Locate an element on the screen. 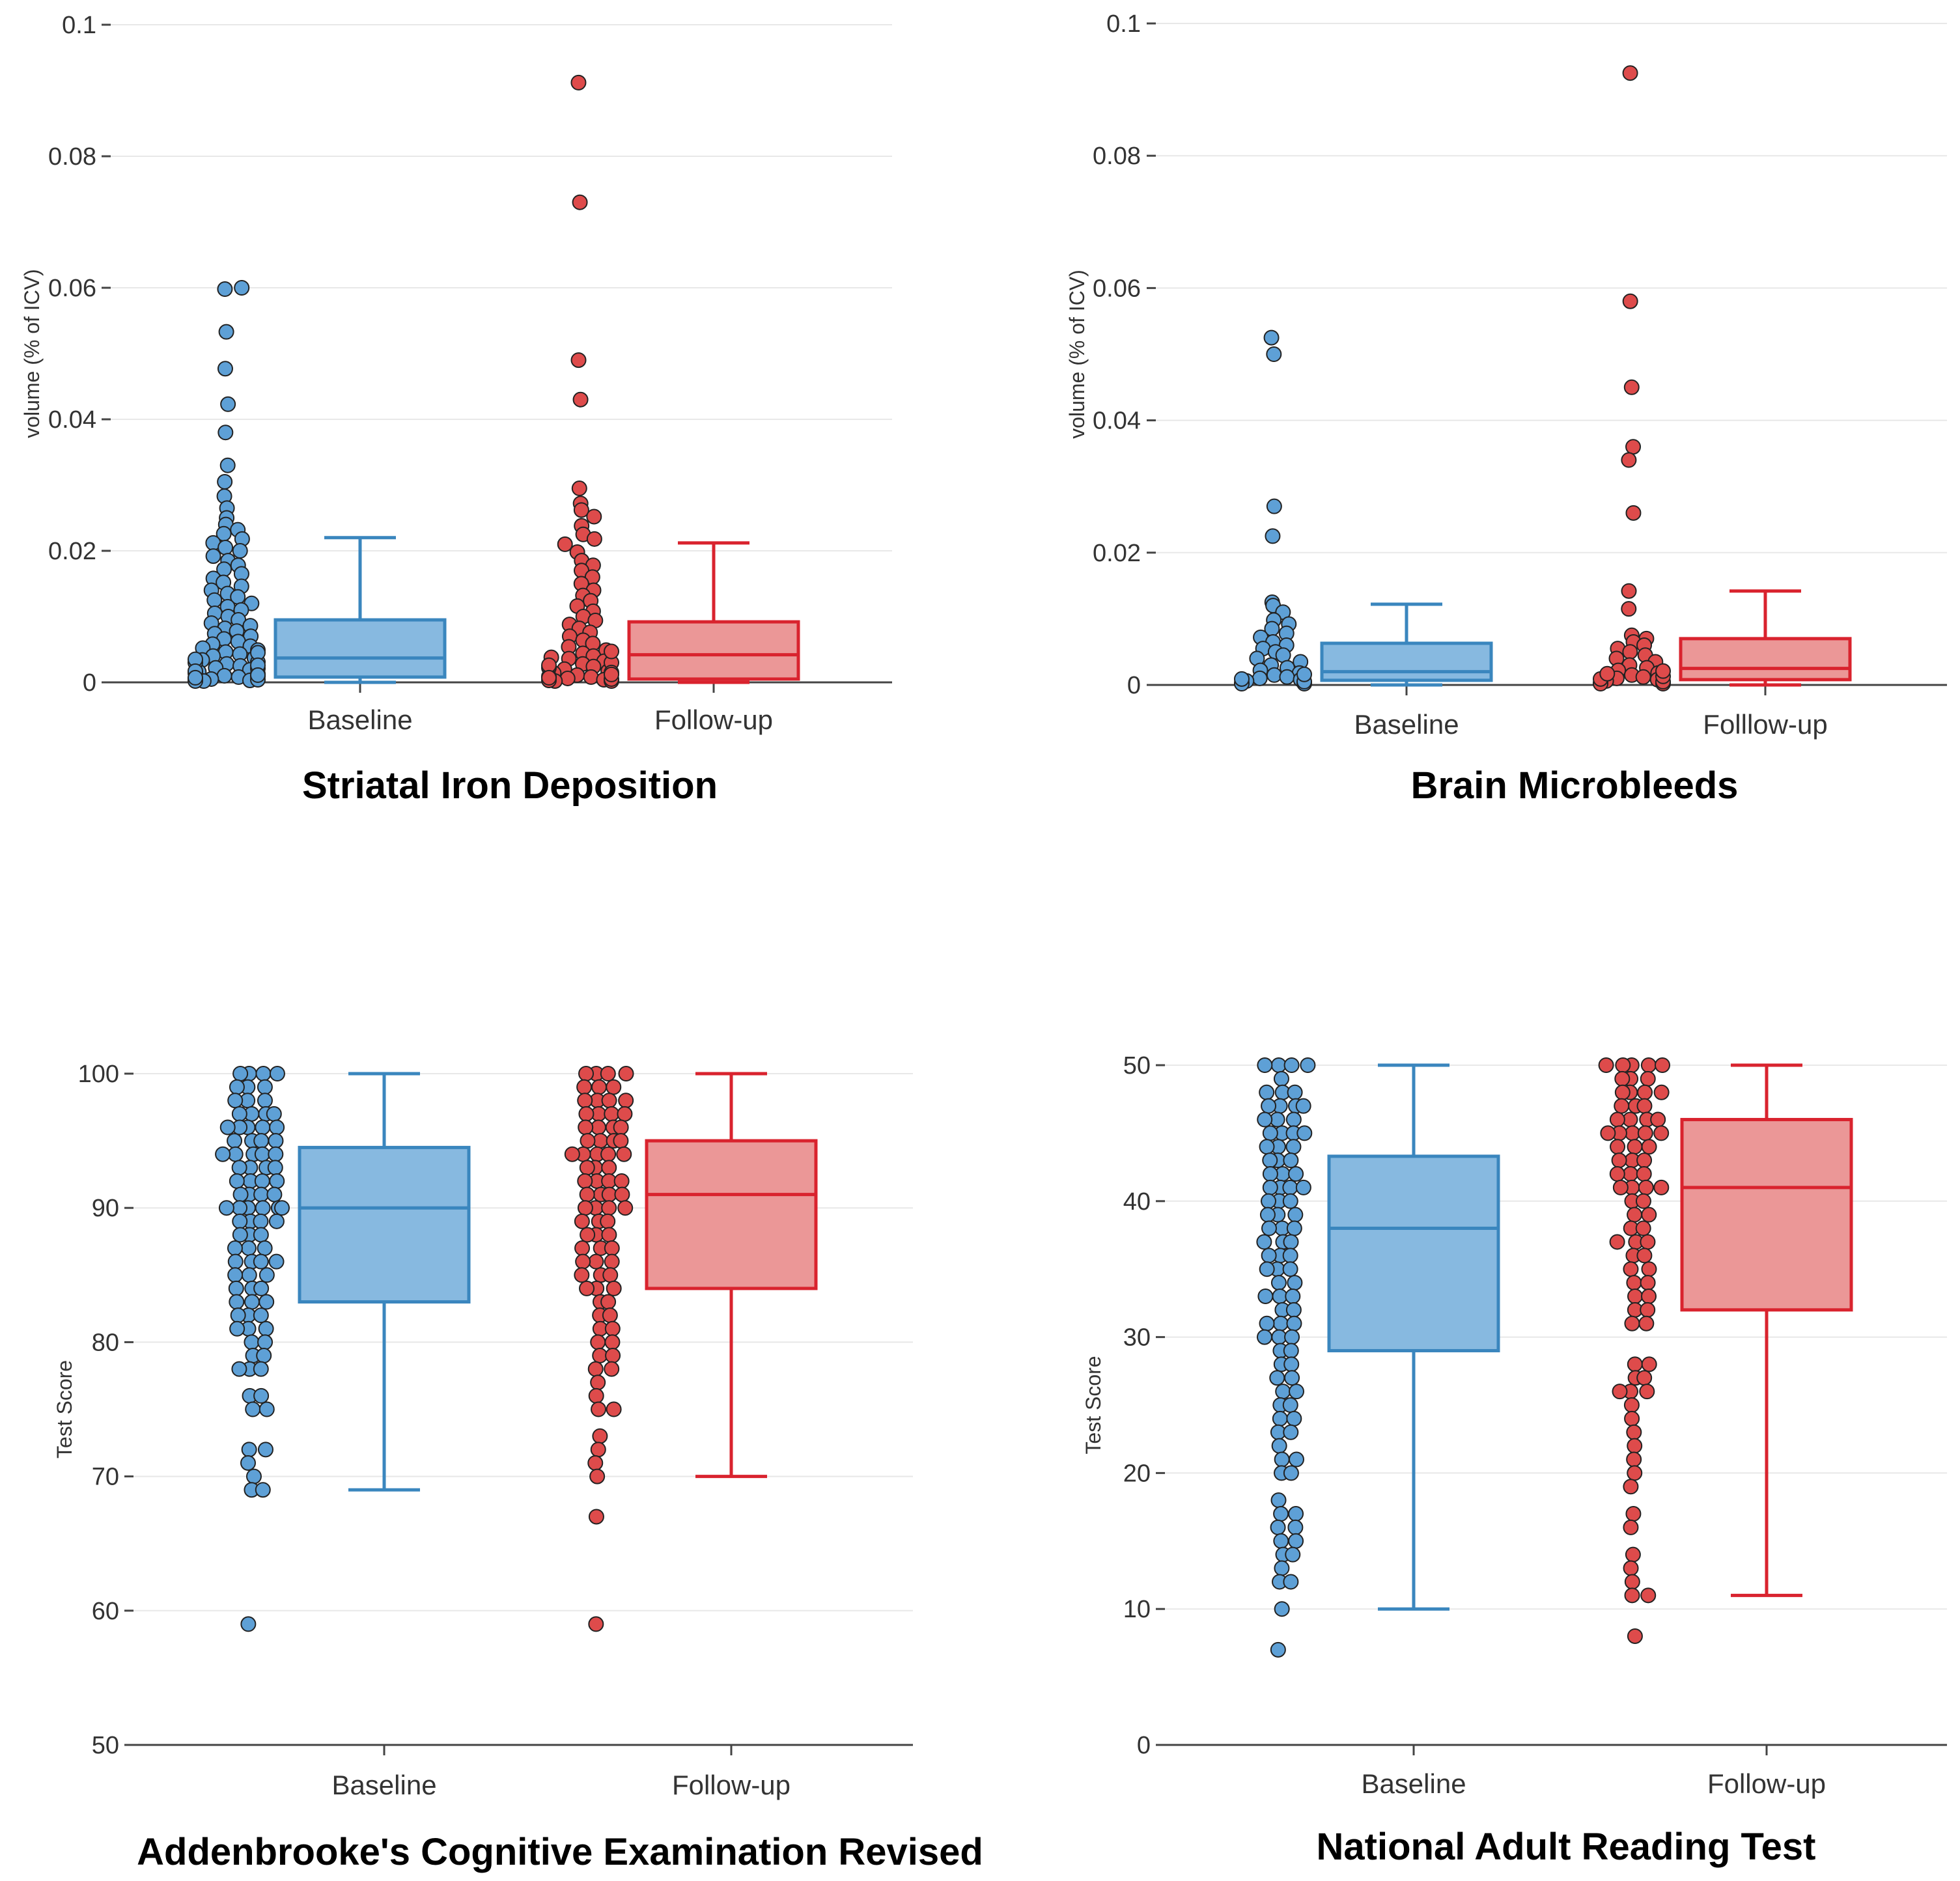 This screenshot has width=1960, height=1881. y-axis-title: volume (% of ICV) is located at coordinates (32, 353).